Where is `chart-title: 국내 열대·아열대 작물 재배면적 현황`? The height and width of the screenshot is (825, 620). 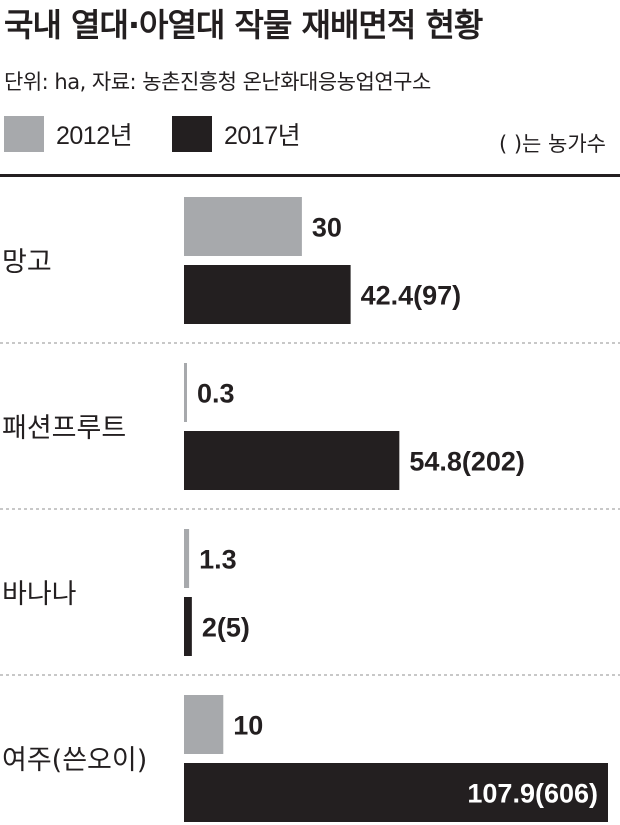 chart-title: 국내 열대·아열대 작물 재배면적 현황 is located at coordinates (243, 25).